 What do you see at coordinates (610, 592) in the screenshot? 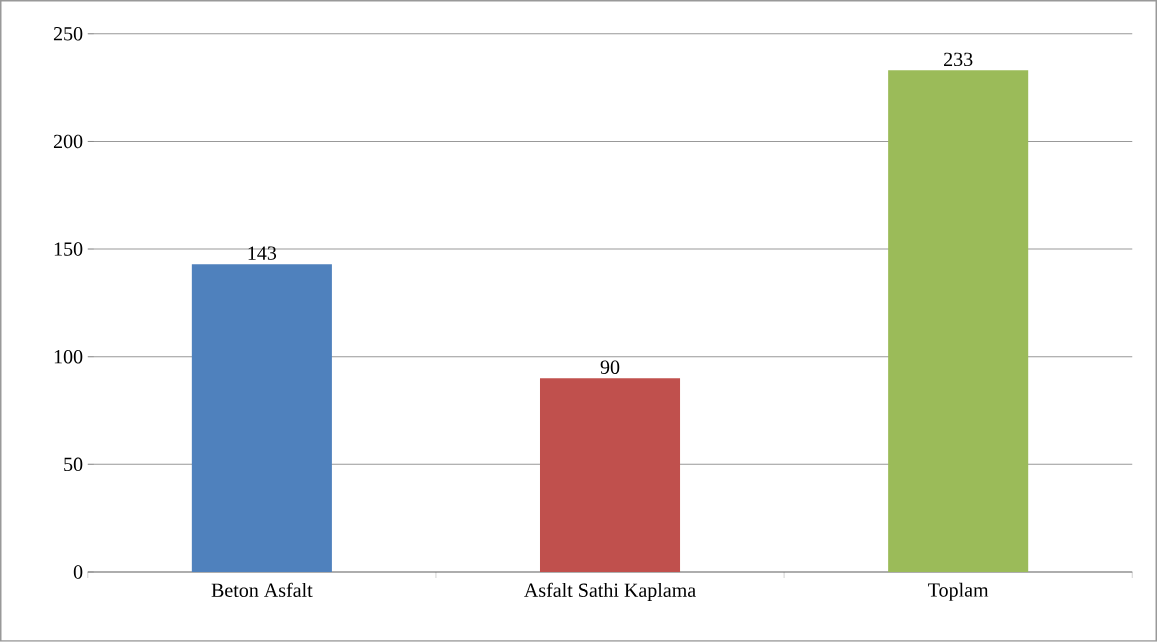
I see `x-tick-label: Asfalt Sathi Kaplama` at bounding box center [610, 592].